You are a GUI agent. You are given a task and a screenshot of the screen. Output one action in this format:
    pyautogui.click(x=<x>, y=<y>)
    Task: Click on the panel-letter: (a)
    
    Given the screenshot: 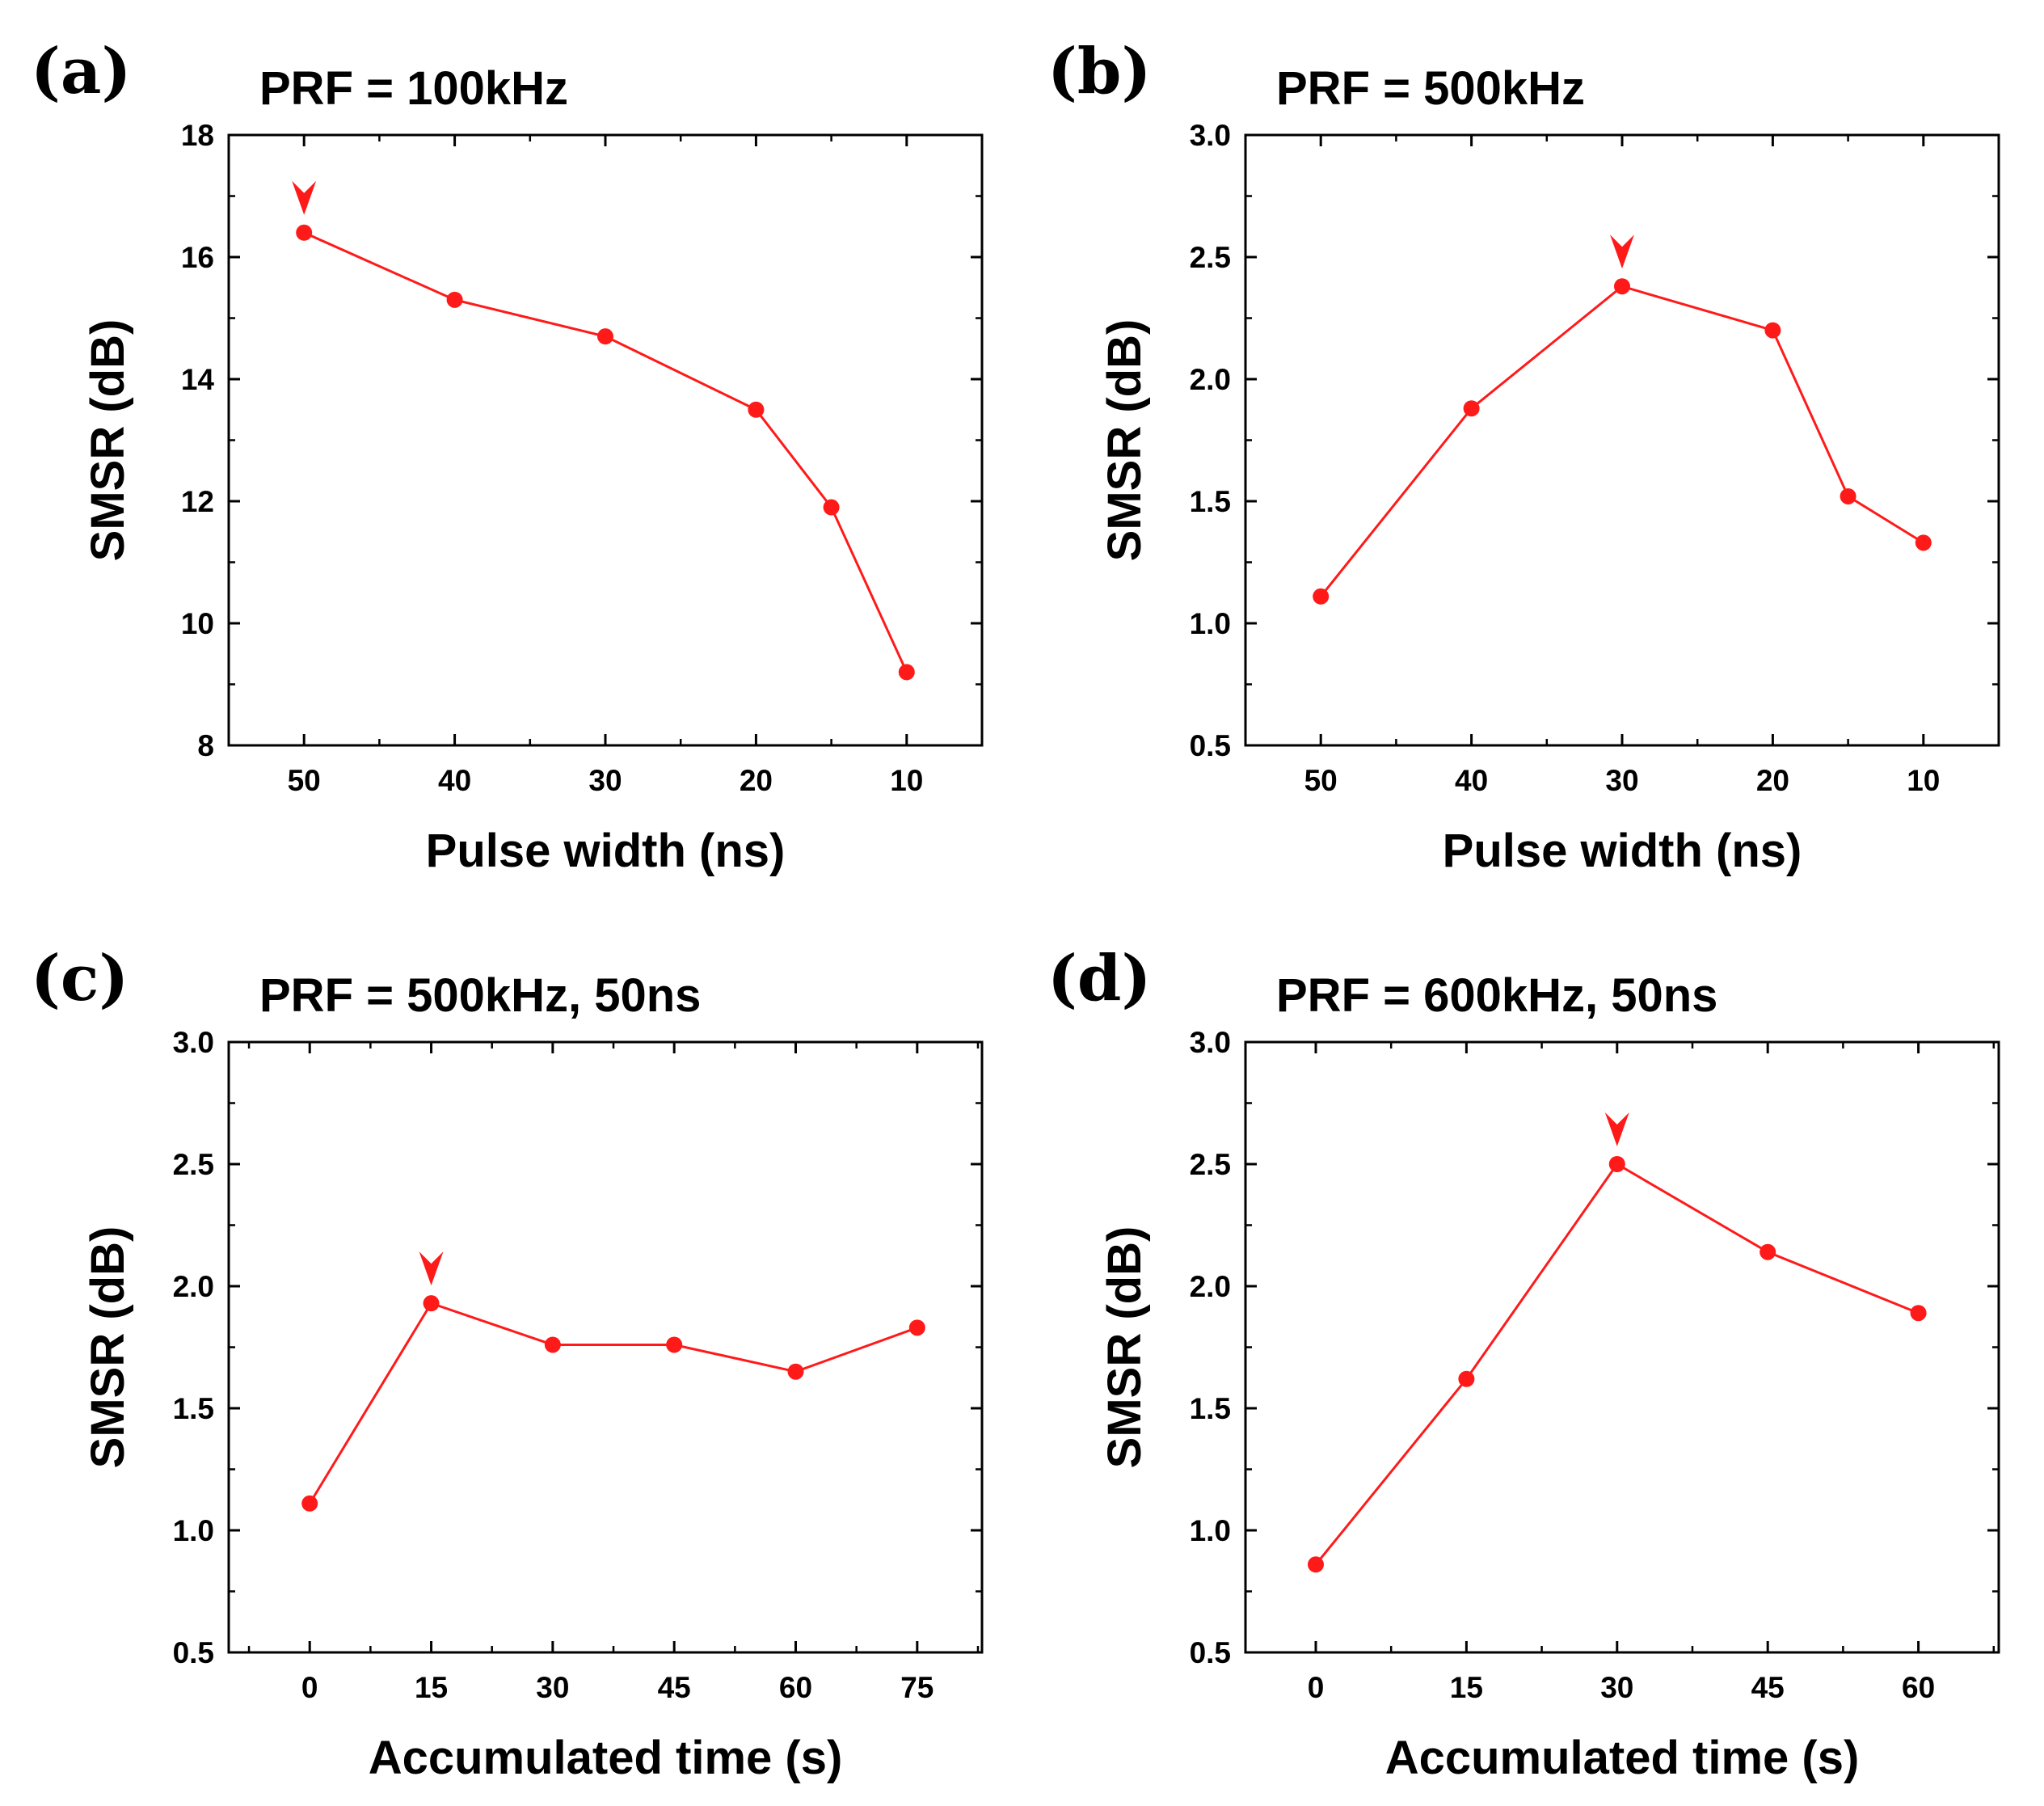 What is the action you would take?
    pyautogui.click(x=81, y=71)
    